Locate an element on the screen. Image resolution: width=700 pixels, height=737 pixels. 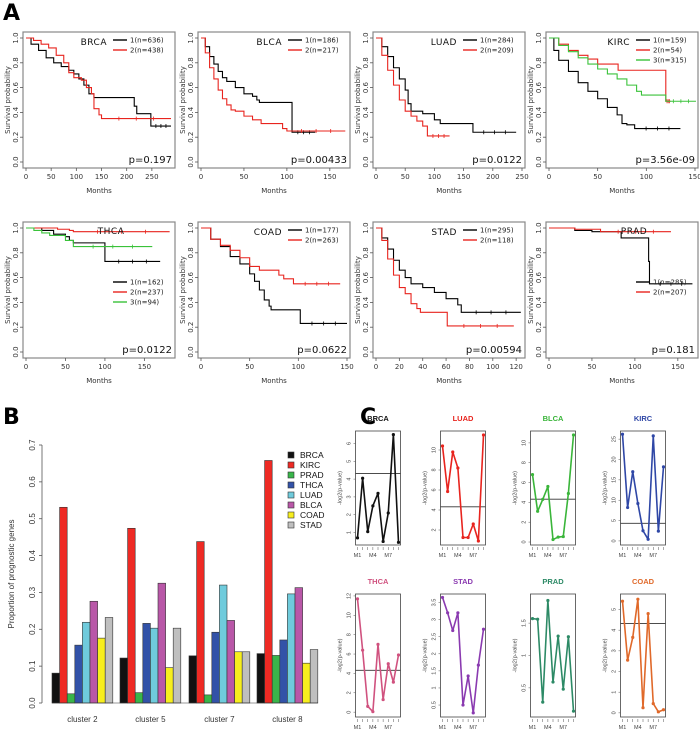
x-tick-label: 80 is located at coordinates (469, 367).